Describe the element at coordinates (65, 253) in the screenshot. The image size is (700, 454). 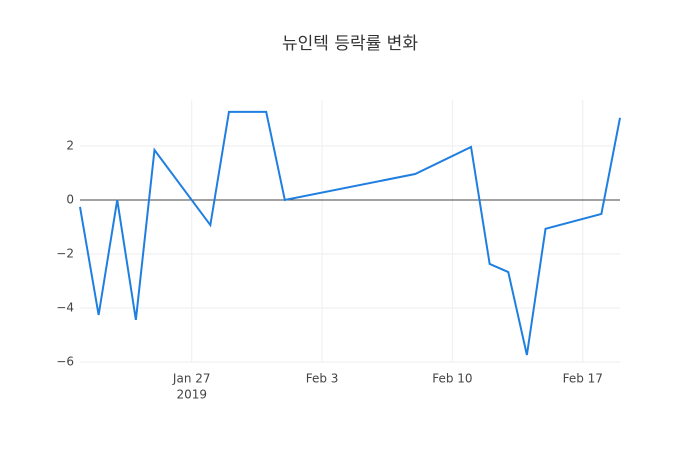
I see `y-tick-label: −2` at that location.